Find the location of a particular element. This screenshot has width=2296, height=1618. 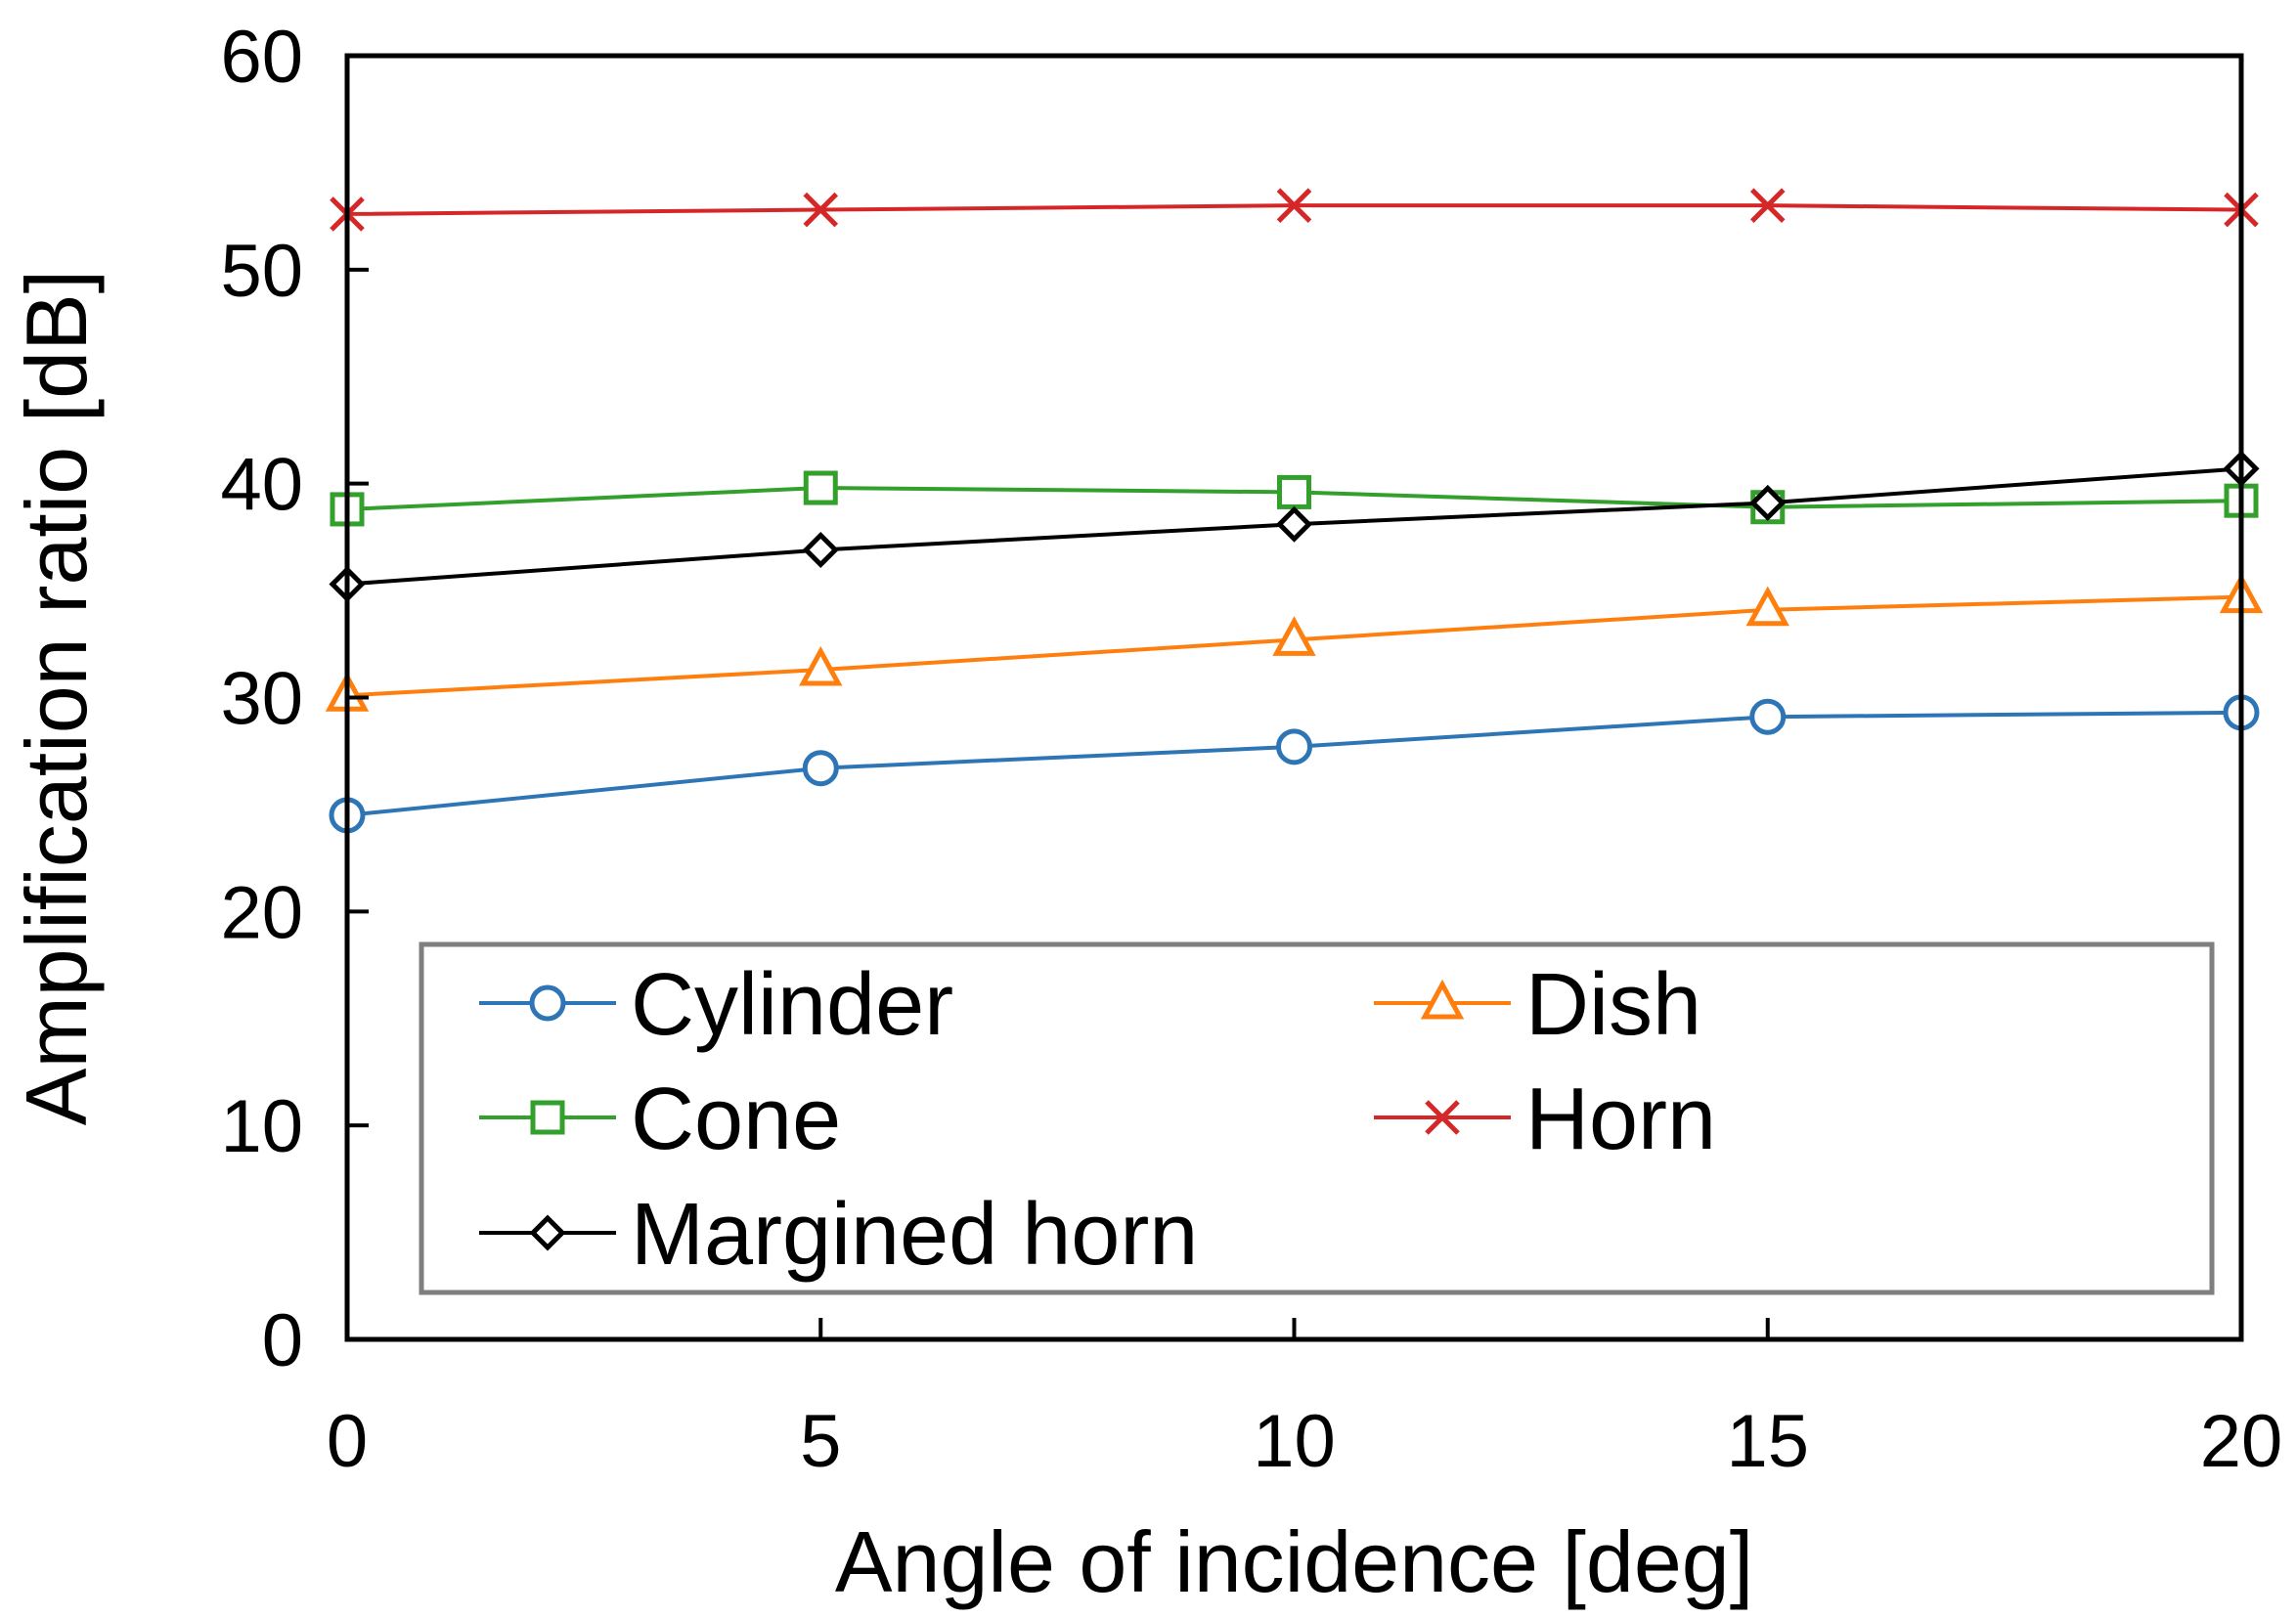

y-tick-label: 40 is located at coordinates (261, 485).